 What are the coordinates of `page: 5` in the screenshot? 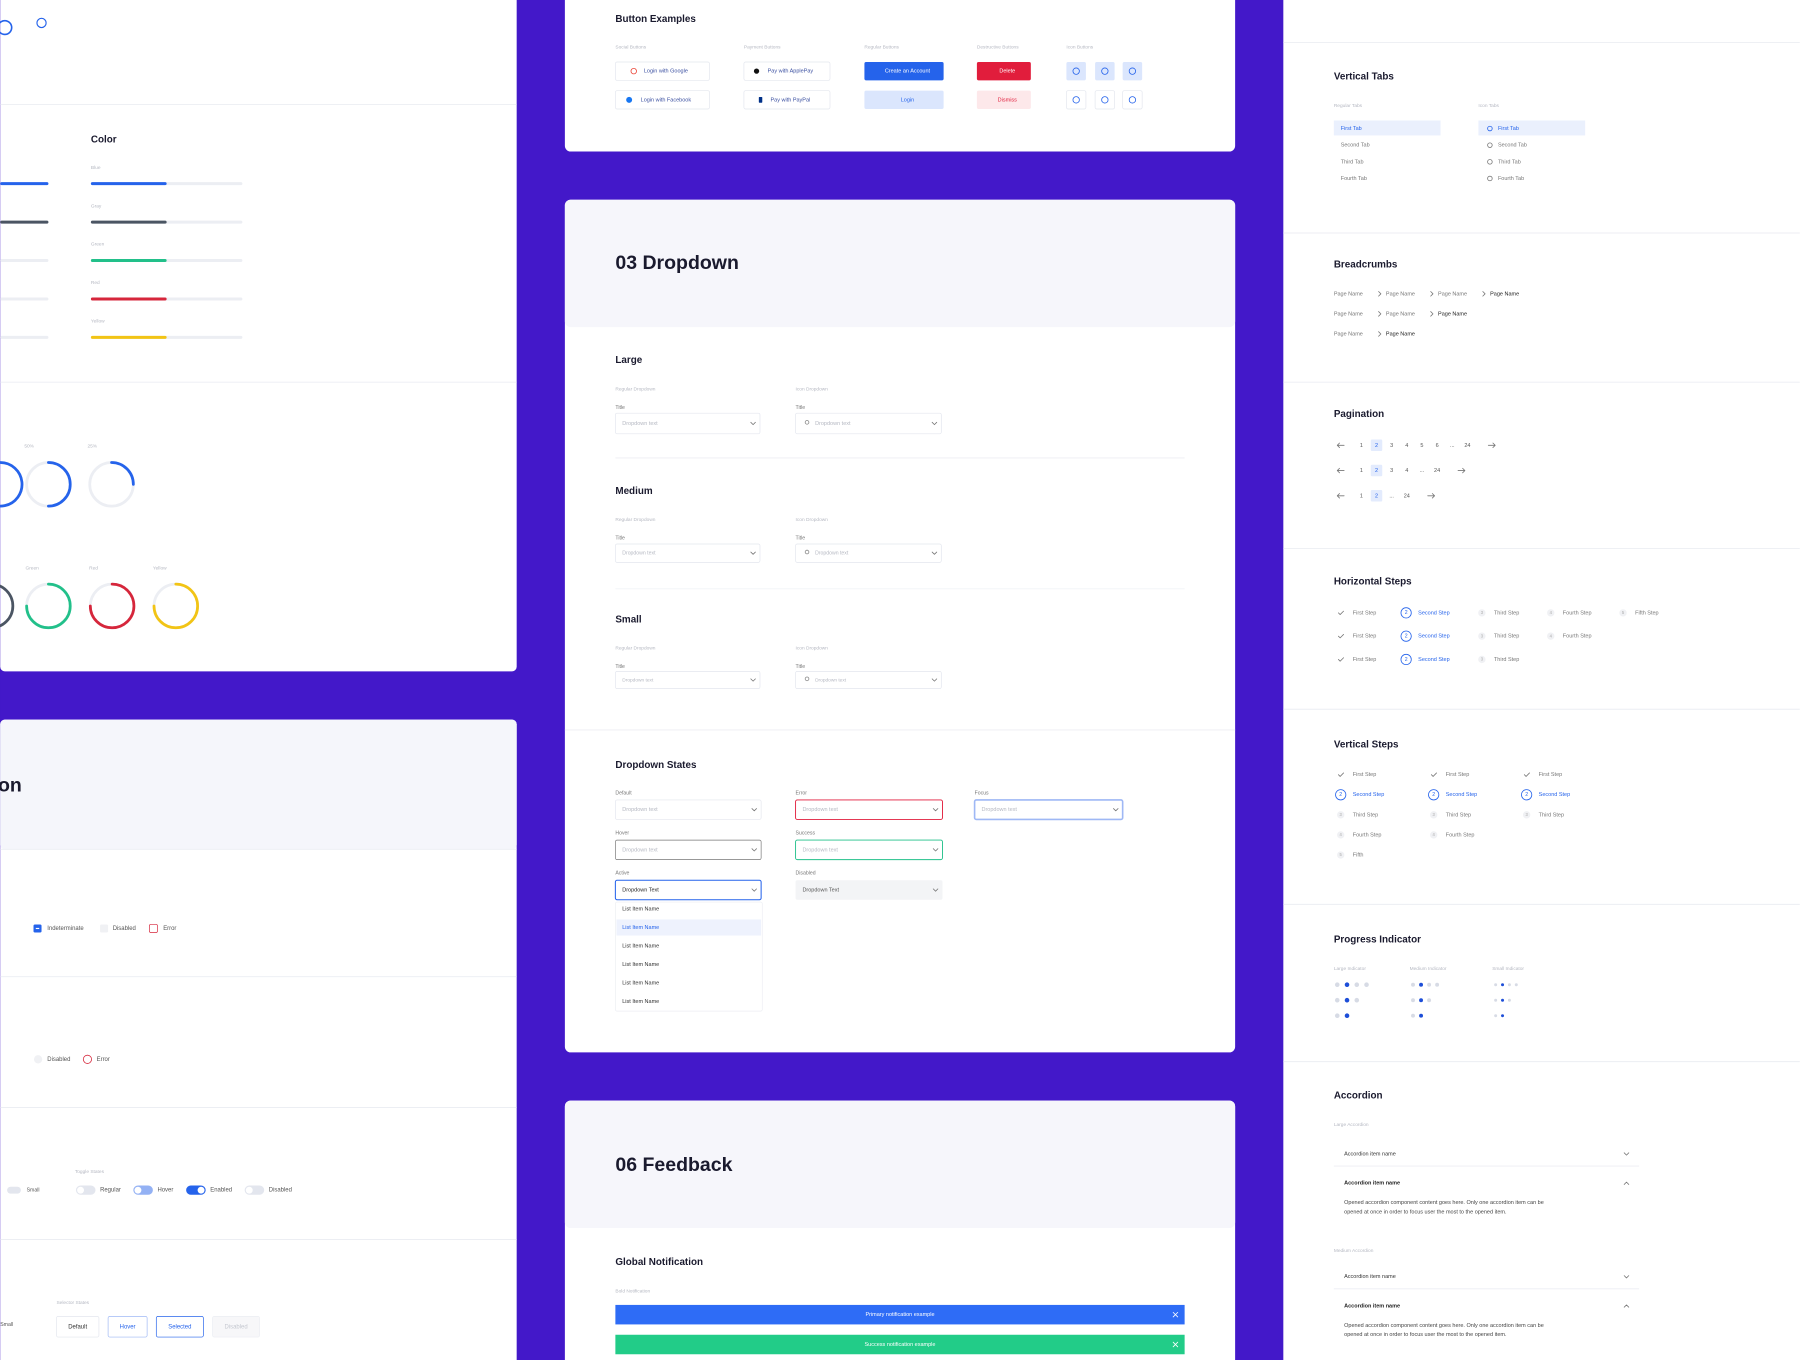 It's located at (1421, 446).